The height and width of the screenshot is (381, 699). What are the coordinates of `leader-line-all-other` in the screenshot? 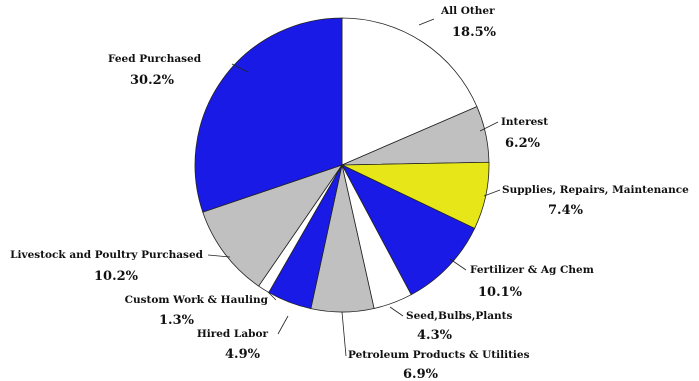 It's located at (426, 22).